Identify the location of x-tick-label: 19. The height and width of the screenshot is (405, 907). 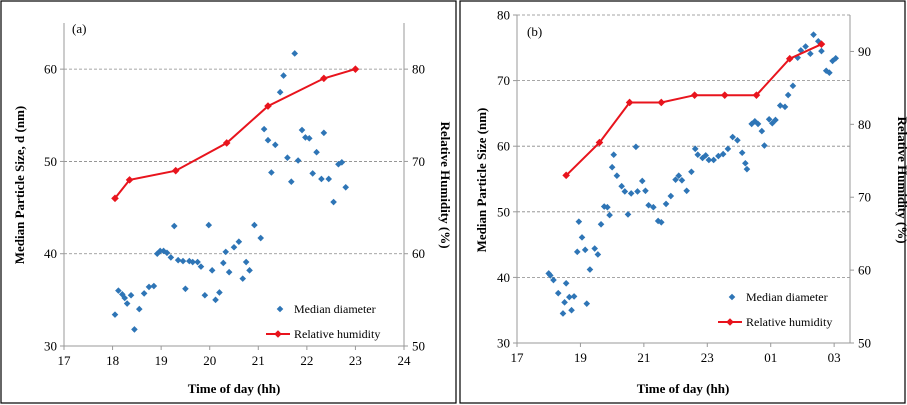
(580, 357).